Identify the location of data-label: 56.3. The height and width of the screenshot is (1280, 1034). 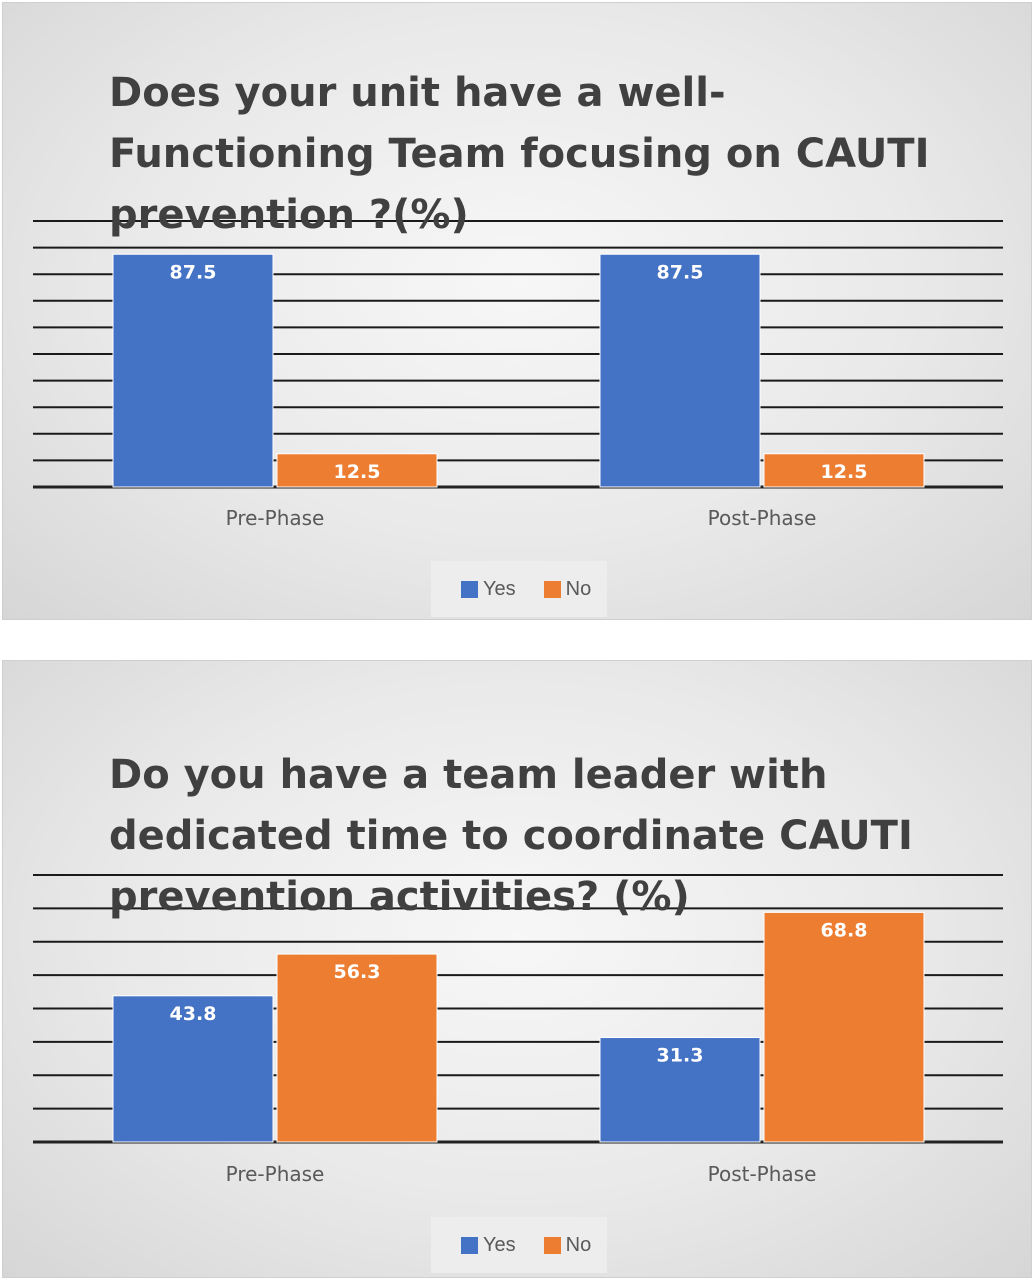
(357, 972).